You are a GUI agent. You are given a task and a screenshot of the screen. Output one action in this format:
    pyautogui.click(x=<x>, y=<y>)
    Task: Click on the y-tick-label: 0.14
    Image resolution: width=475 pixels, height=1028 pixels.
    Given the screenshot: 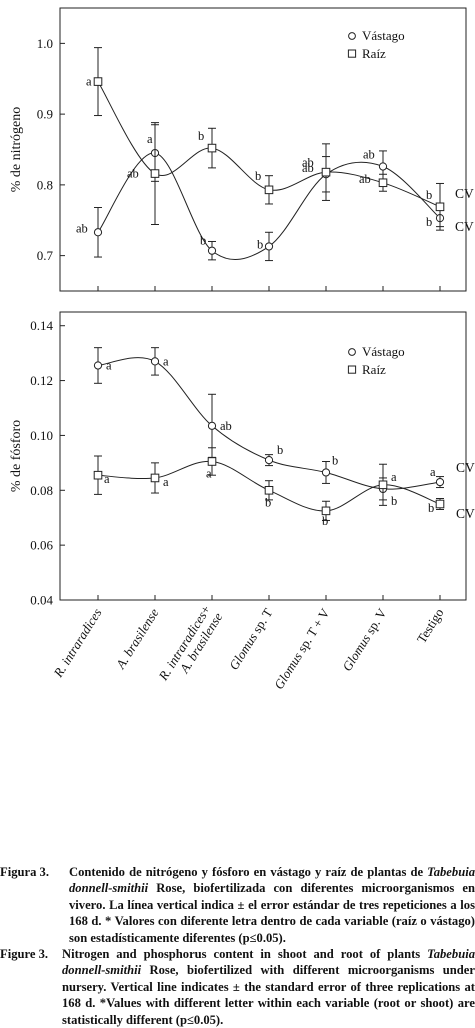 What is the action you would take?
    pyautogui.click(x=41, y=325)
    